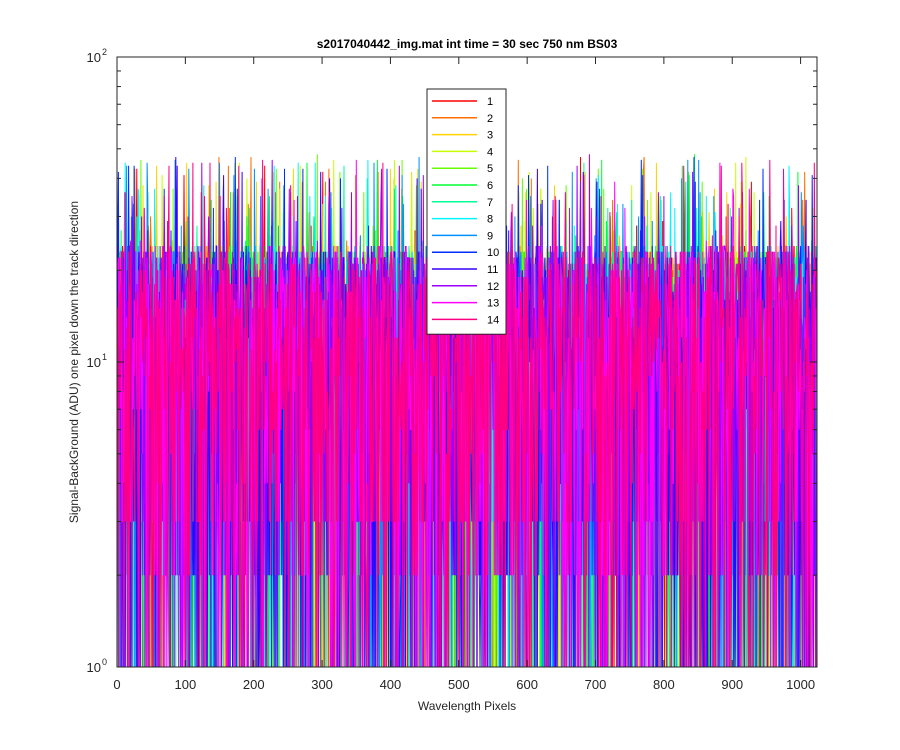 This screenshot has width=900, height=750. Describe the element at coordinates (800, 684) in the screenshot. I see `x-tick-label: 1000` at that location.